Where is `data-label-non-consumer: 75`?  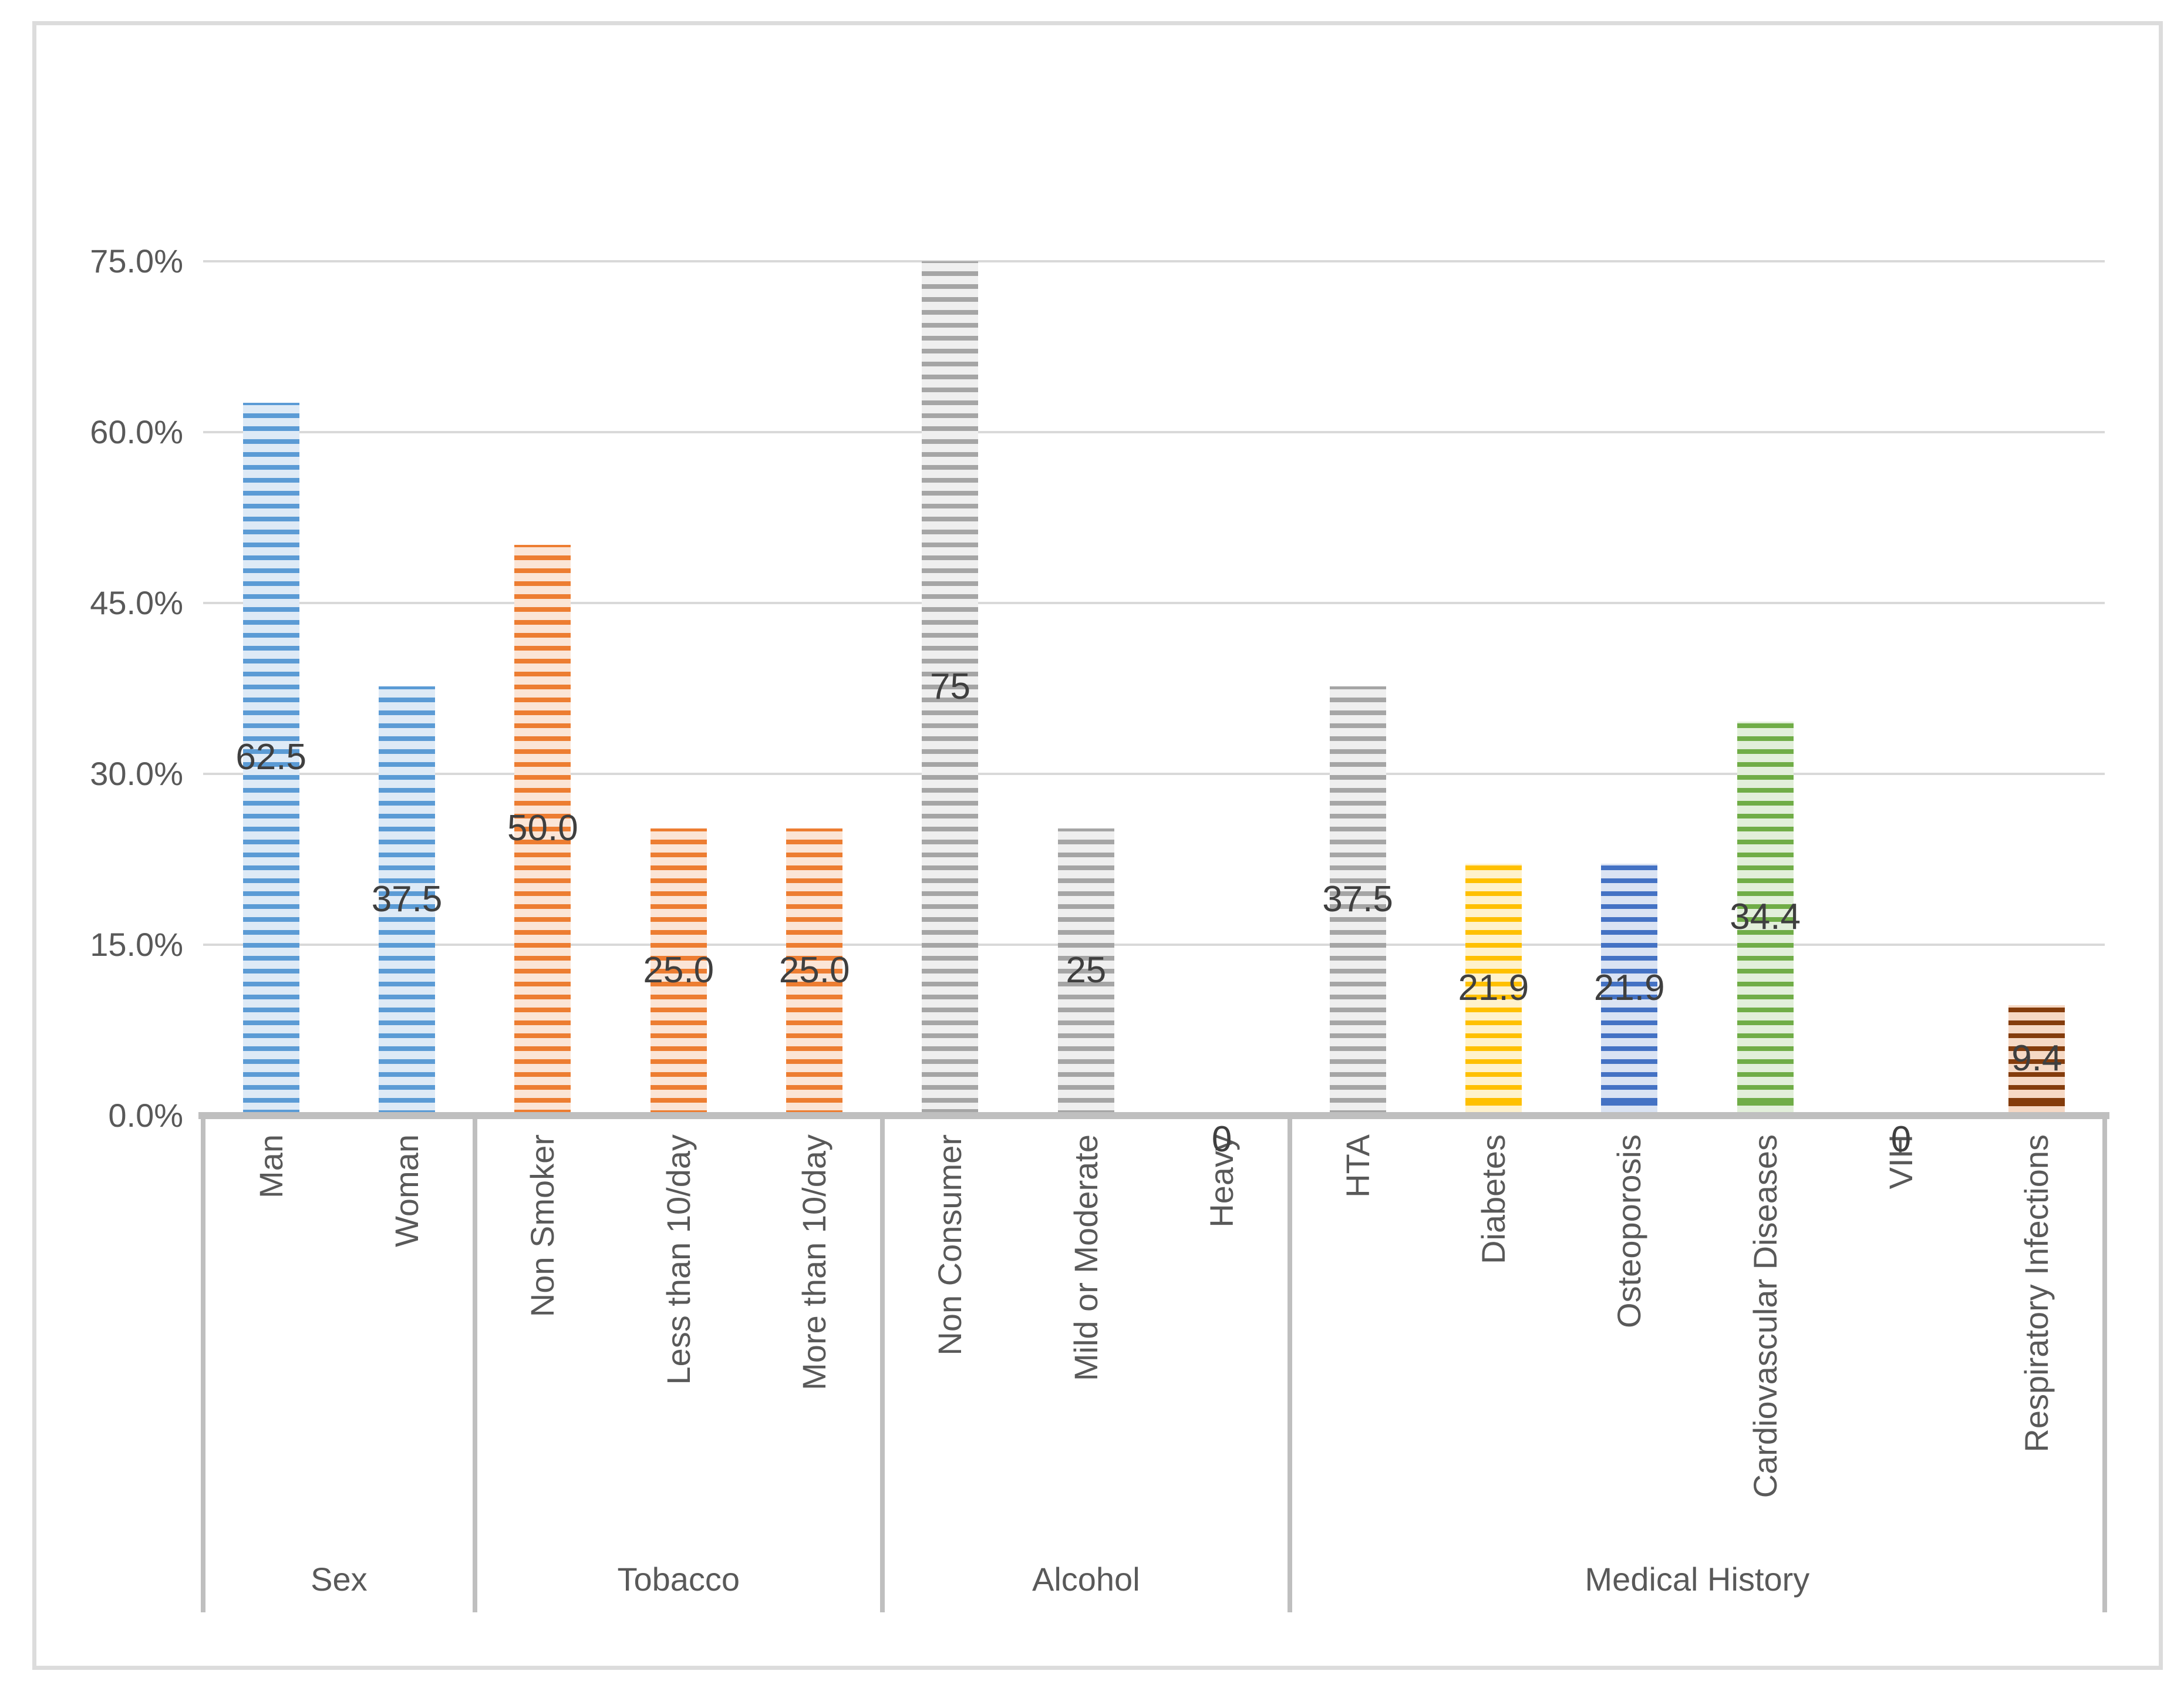
data-label-non-consumer: 75 is located at coordinates (949, 686).